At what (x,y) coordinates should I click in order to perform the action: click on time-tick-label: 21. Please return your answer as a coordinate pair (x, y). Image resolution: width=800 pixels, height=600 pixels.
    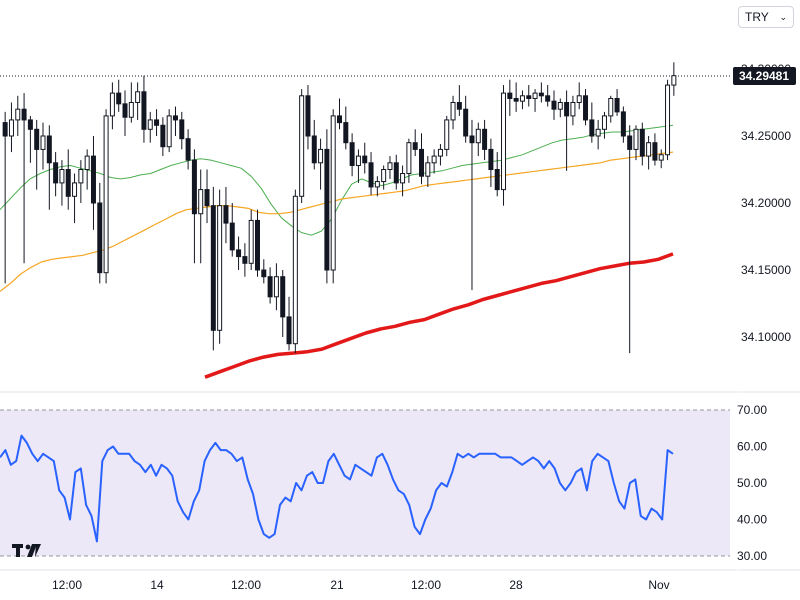
    Looking at the image, I should click on (337, 585).